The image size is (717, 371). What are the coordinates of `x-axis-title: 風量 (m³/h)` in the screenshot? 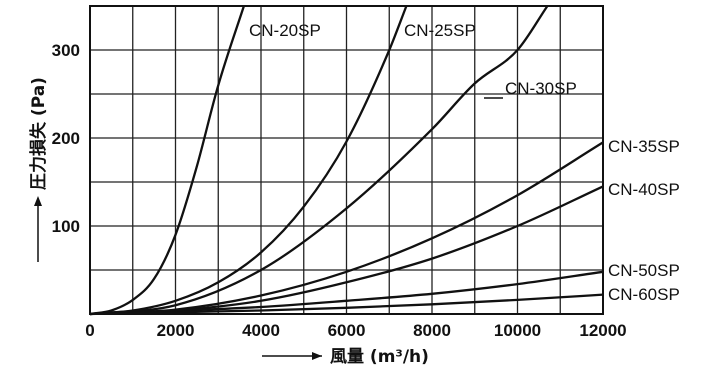 It's located at (379, 356).